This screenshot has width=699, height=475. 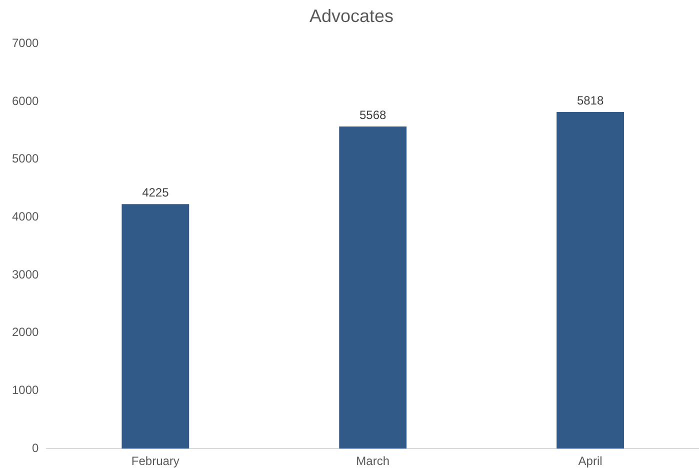 What do you see at coordinates (590, 100) in the screenshot?
I see `data-label: 5818` at bounding box center [590, 100].